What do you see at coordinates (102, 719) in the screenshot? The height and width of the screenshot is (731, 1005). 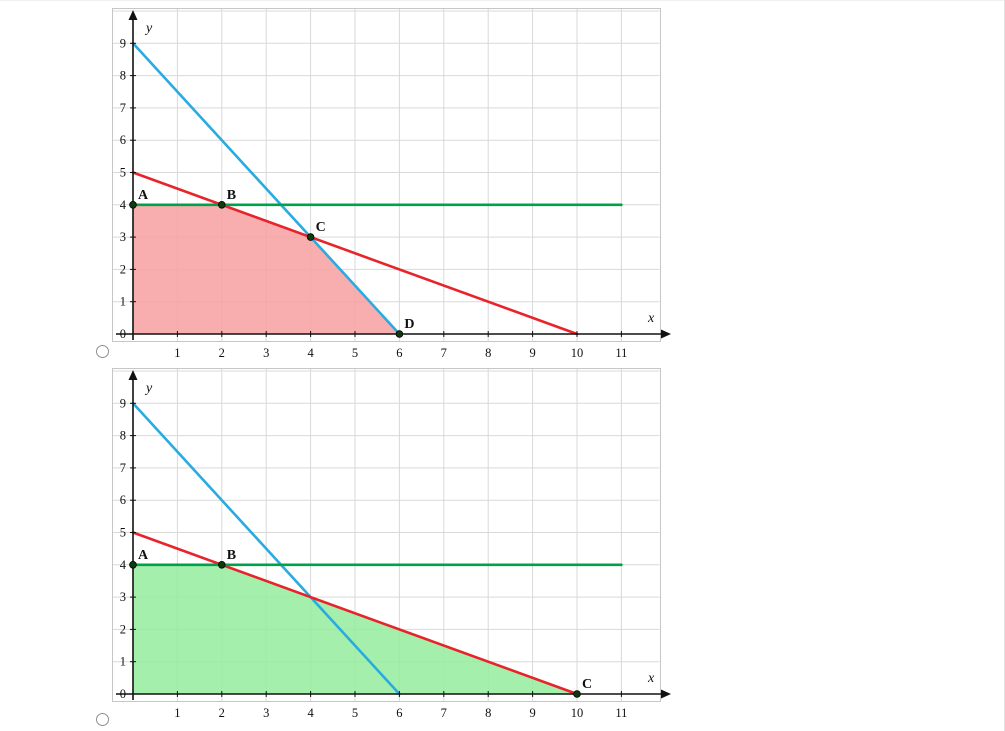 I see `answer-option-2-radio` at bounding box center [102, 719].